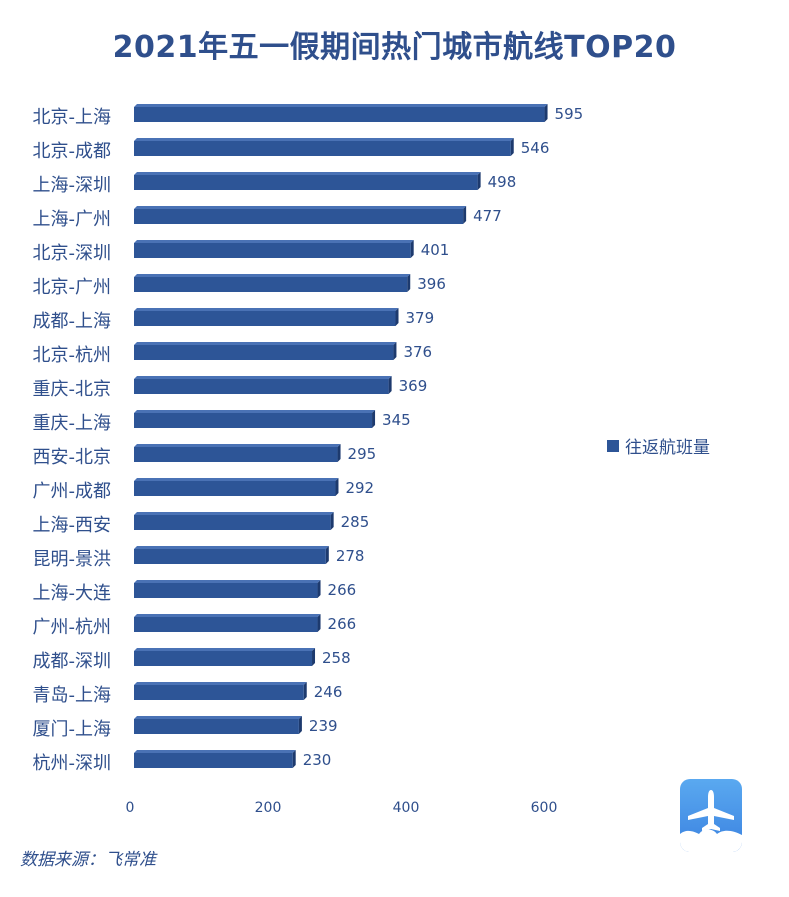 Image resolution: width=789 pixels, height=897 pixels. I want to click on x-tick-label: 600, so click(544, 808).